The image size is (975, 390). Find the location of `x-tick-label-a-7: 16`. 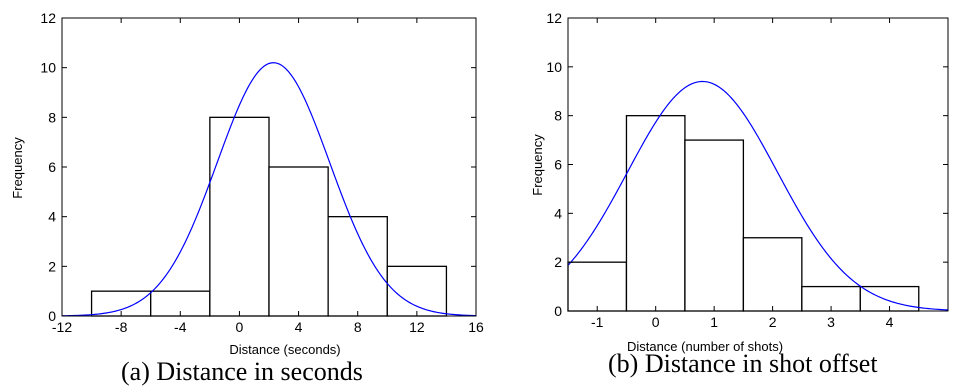

x-tick-label-a-7: 16 is located at coordinates (476, 327).